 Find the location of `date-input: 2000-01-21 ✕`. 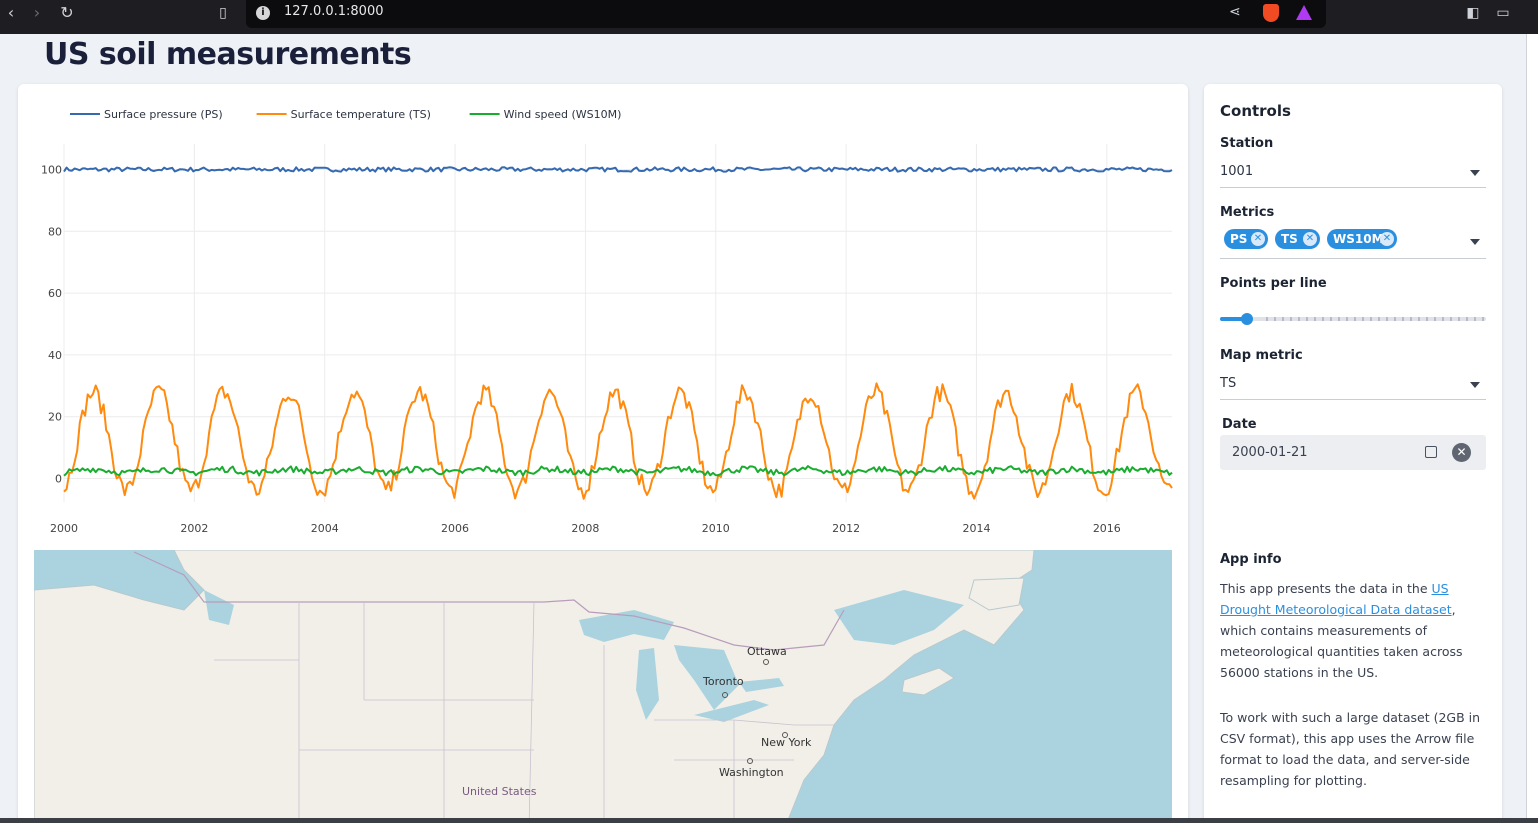

date-input: 2000-01-21 ✕ is located at coordinates (1353, 452).